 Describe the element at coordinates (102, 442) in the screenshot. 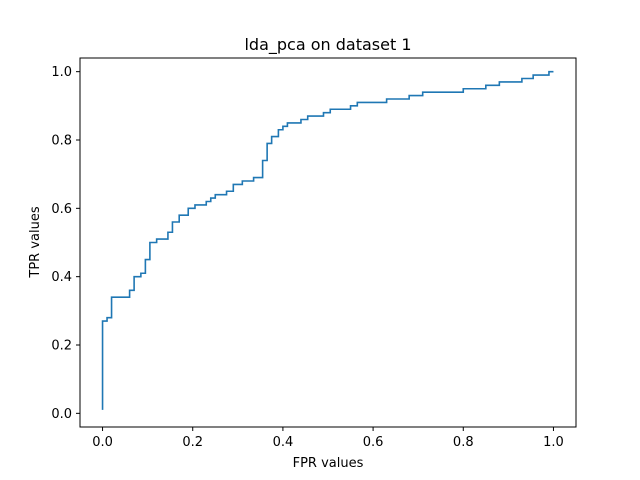

I see `x-tick-label: 0.0` at that location.